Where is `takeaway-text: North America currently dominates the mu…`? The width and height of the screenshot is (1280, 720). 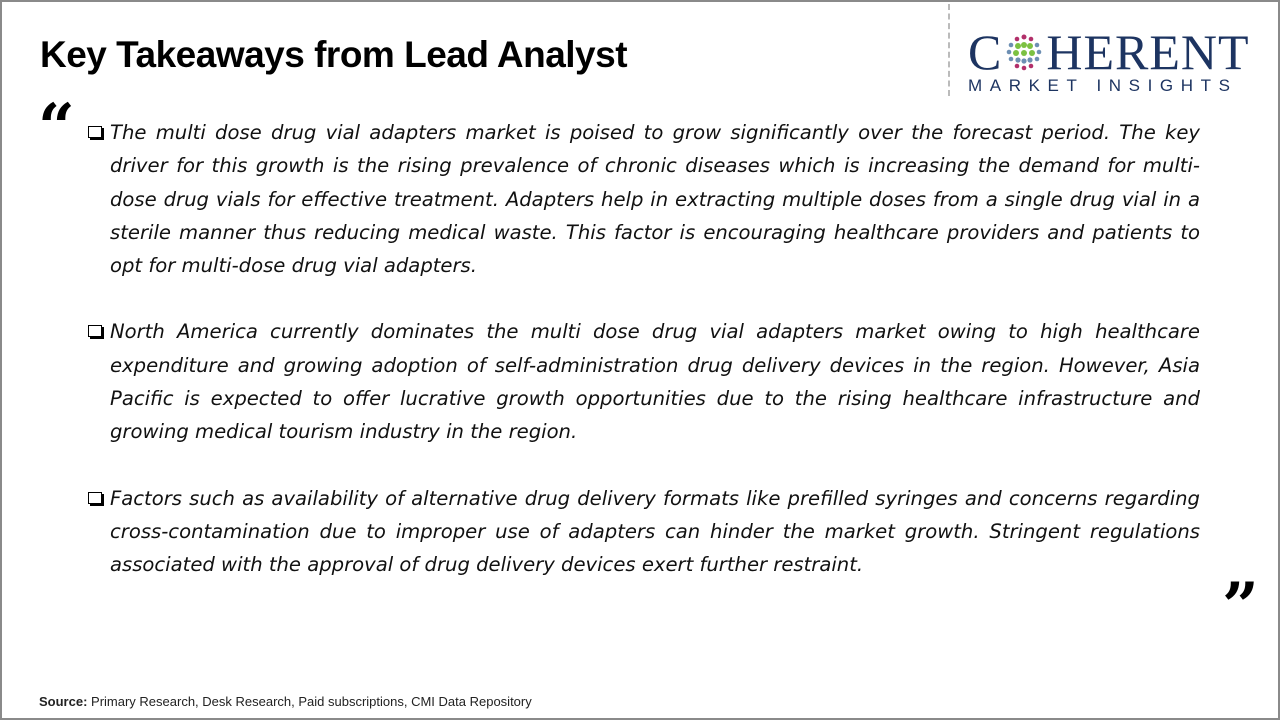
takeaway-text: North America currently dominates the mu… is located at coordinates (655, 382).